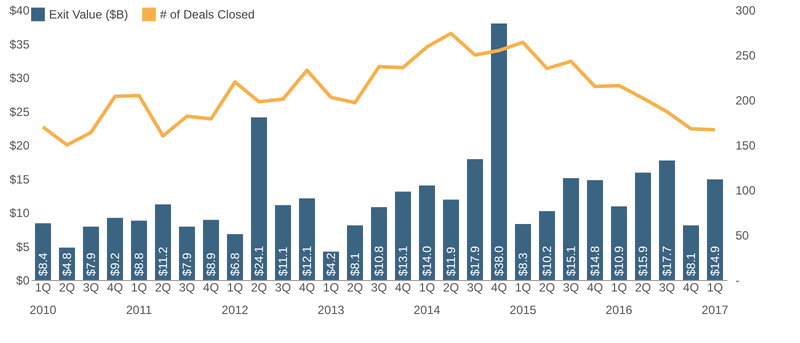  I want to click on data-label: $38.0, so click(499, 261).